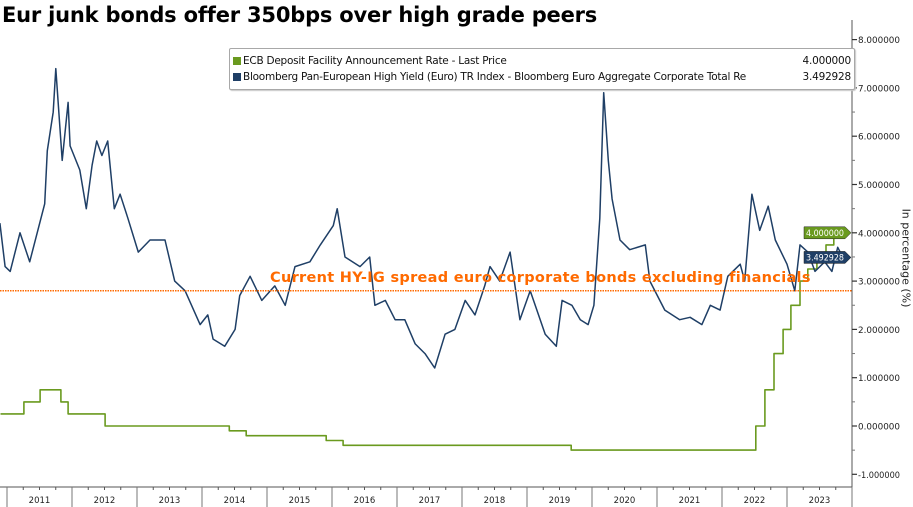 Image resolution: width=913 pixels, height=507 pixels. What do you see at coordinates (560, 501) in the screenshot?
I see `x-tick-label: 2019` at bounding box center [560, 501].